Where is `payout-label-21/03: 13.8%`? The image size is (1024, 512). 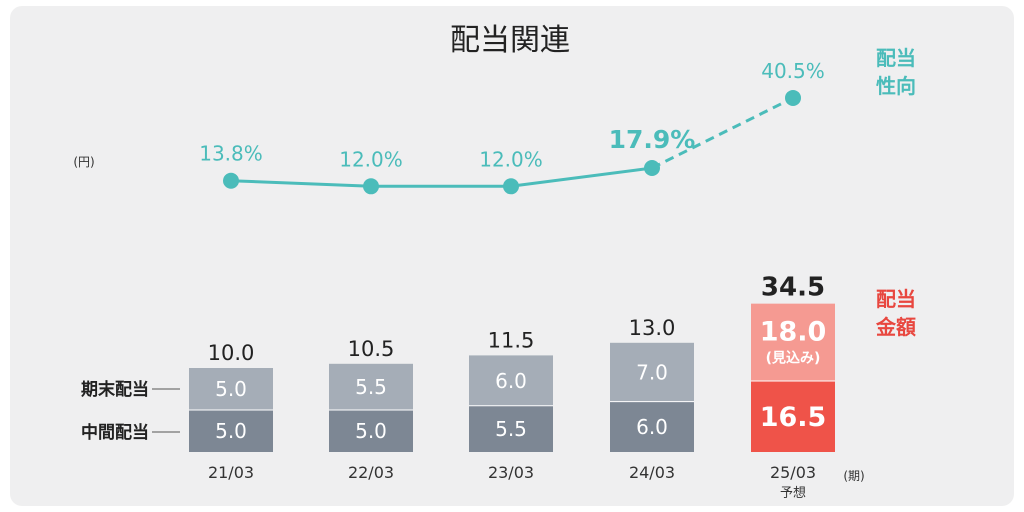 payout-label-21/03: 13.8% is located at coordinates (231, 154).